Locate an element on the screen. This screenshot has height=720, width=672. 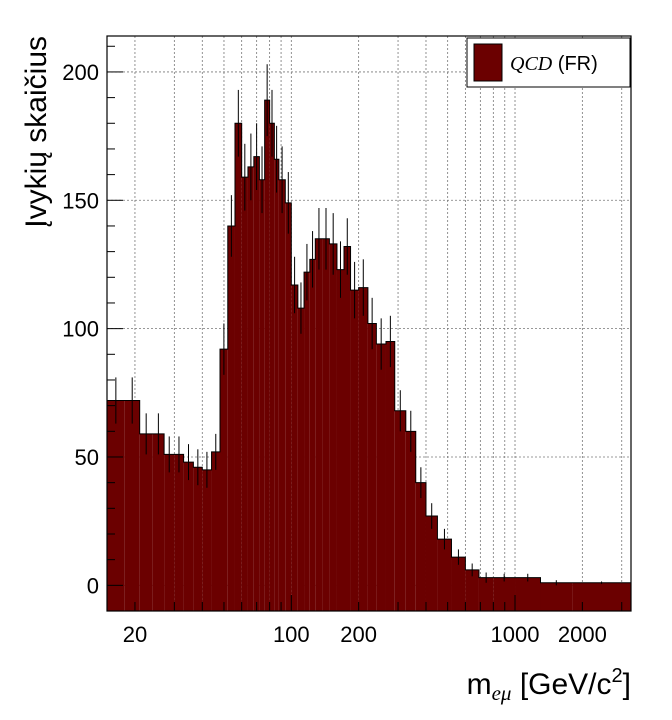
x-tick-label: 100 is located at coordinates (291, 634).